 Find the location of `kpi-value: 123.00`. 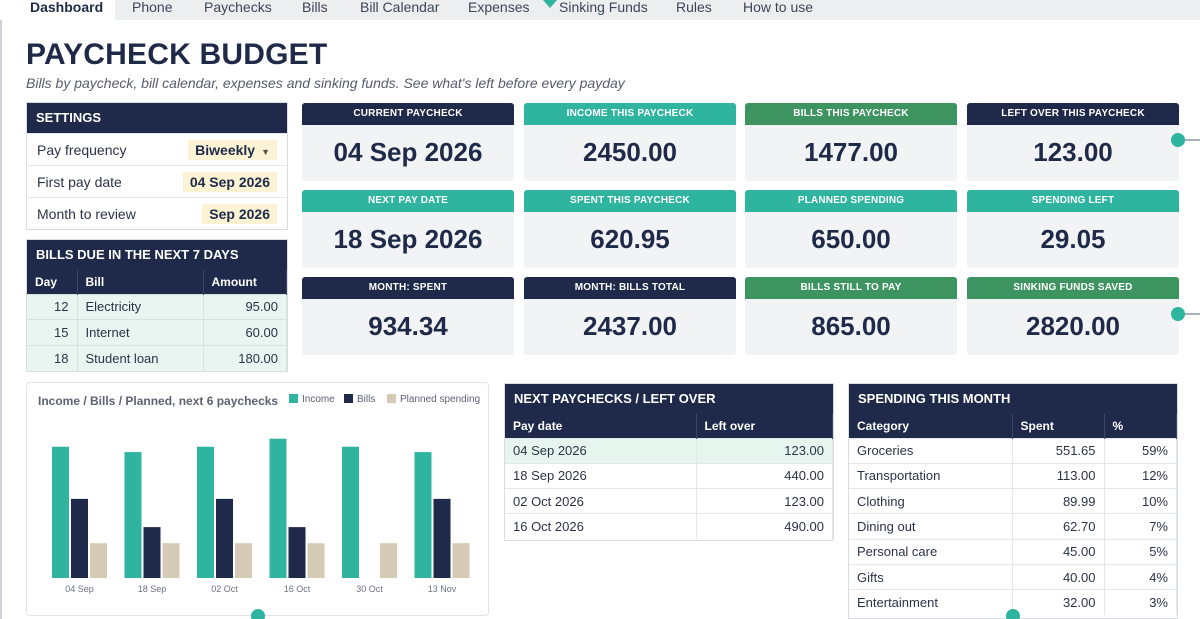

kpi-value: 123.00 is located at coordinates (1073, 152).